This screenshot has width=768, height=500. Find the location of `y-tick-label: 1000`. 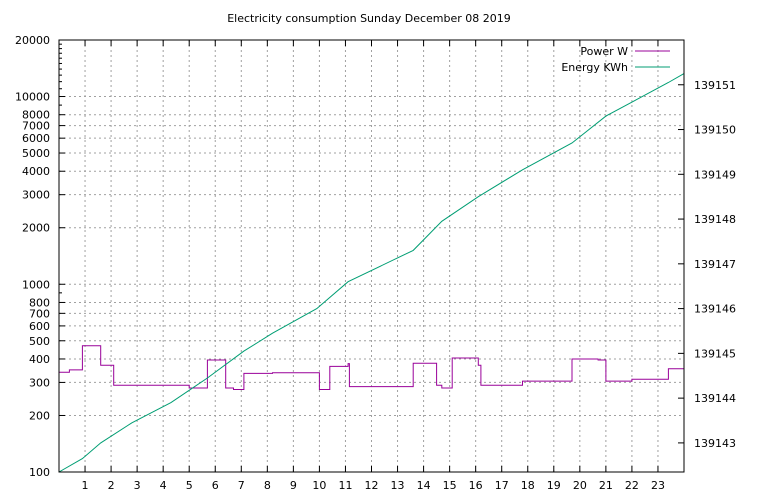

y-tick-label: 1000 is located at coordinates (36, 284).